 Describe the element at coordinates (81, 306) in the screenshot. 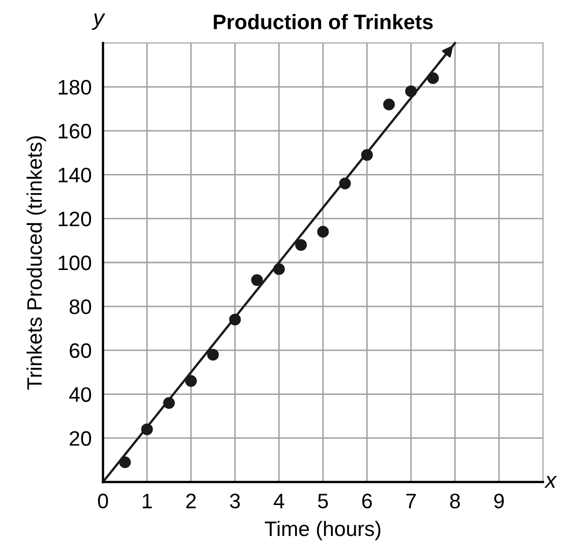

I see `y-tick-label: 80` at that location.